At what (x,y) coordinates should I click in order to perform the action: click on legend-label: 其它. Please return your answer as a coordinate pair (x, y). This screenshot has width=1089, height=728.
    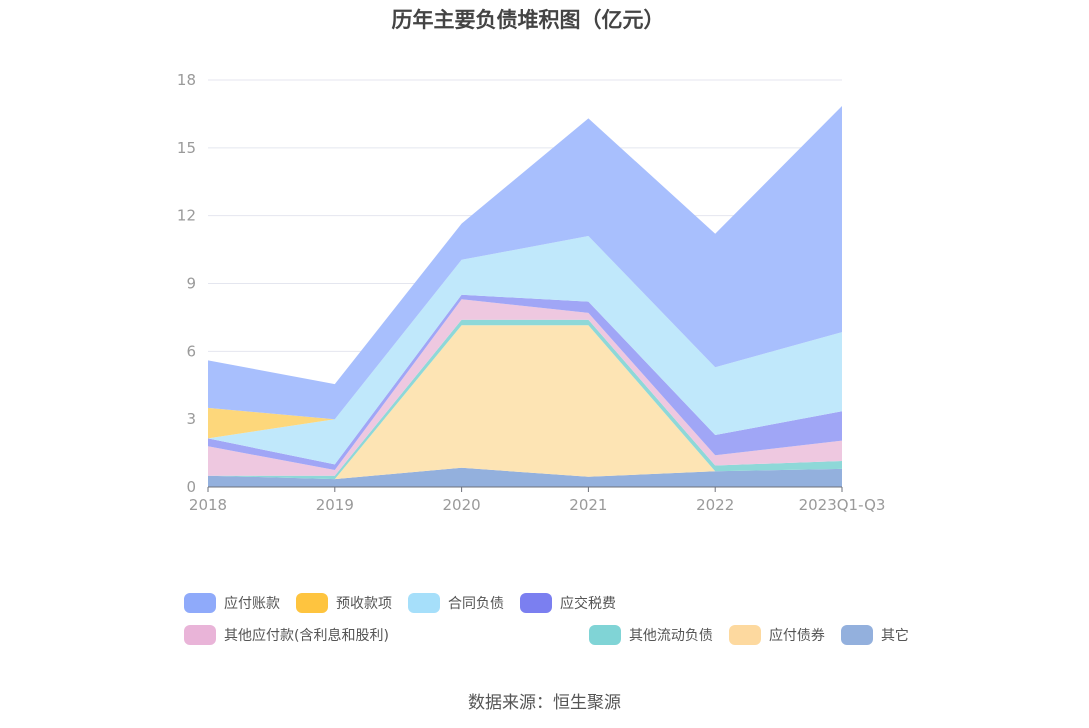
    Looking at the image, I should click on (894, 636).